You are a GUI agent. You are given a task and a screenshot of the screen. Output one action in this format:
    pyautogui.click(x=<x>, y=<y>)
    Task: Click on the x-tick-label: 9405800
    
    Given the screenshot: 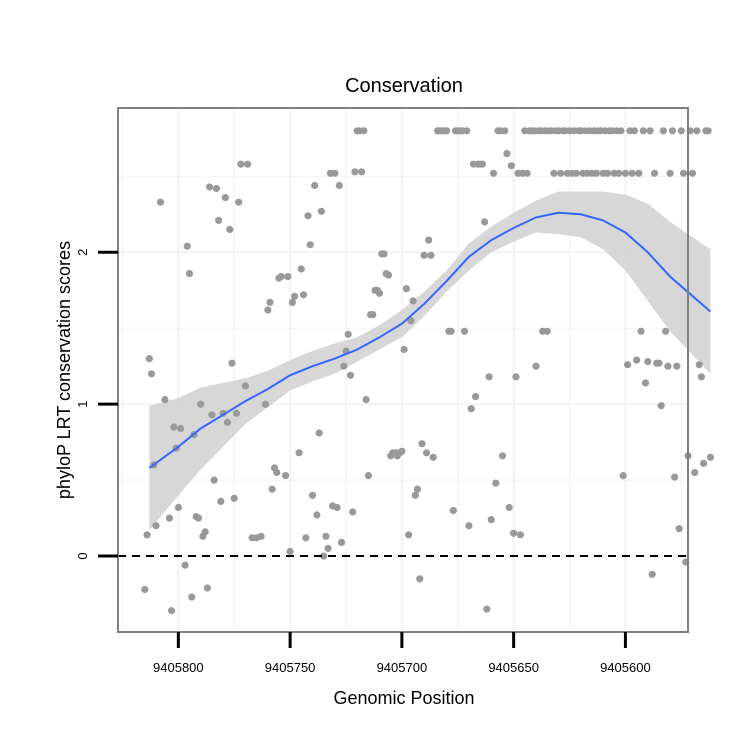 What is the action you would take?
    pyautogui.click(x=178, y=667)
    